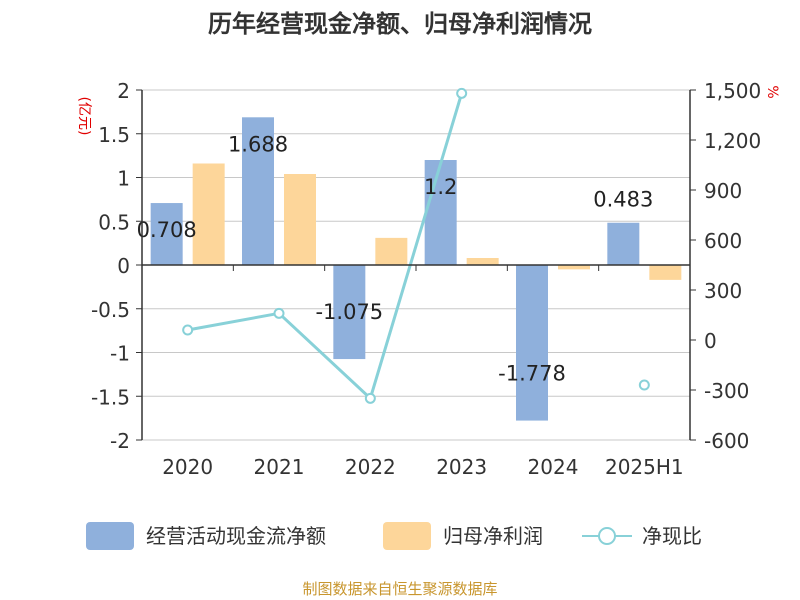  I want to click on value-label: -1.075, so click(349, 312).